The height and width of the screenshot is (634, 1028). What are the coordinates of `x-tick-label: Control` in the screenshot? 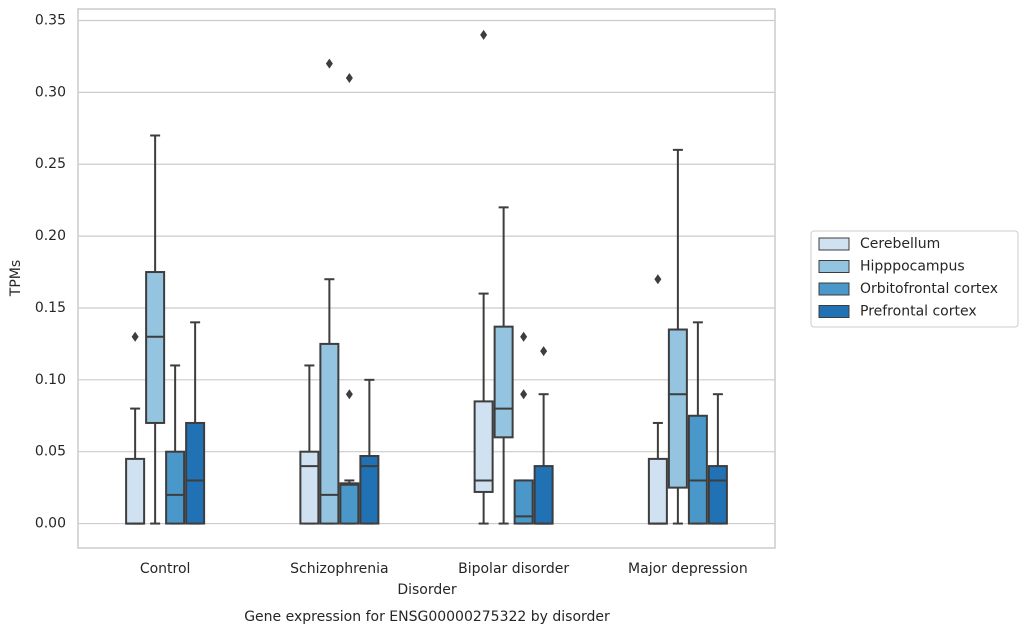 It's located at (165, 569).